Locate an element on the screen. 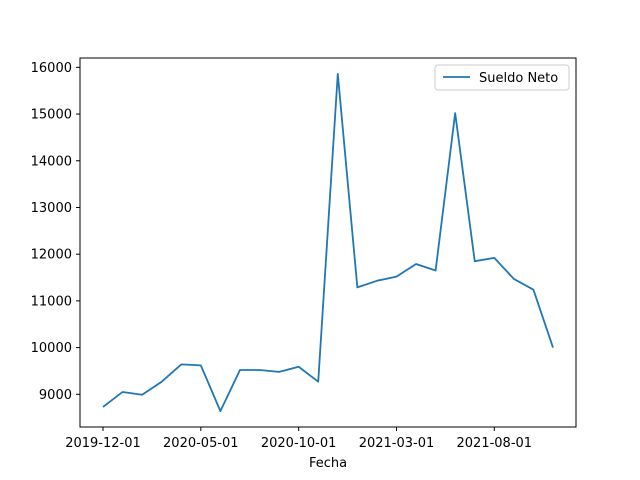 This screenshot has height=480, width=640. x-tick-label: 2021-08-01 is located at coordinates (495, 443).